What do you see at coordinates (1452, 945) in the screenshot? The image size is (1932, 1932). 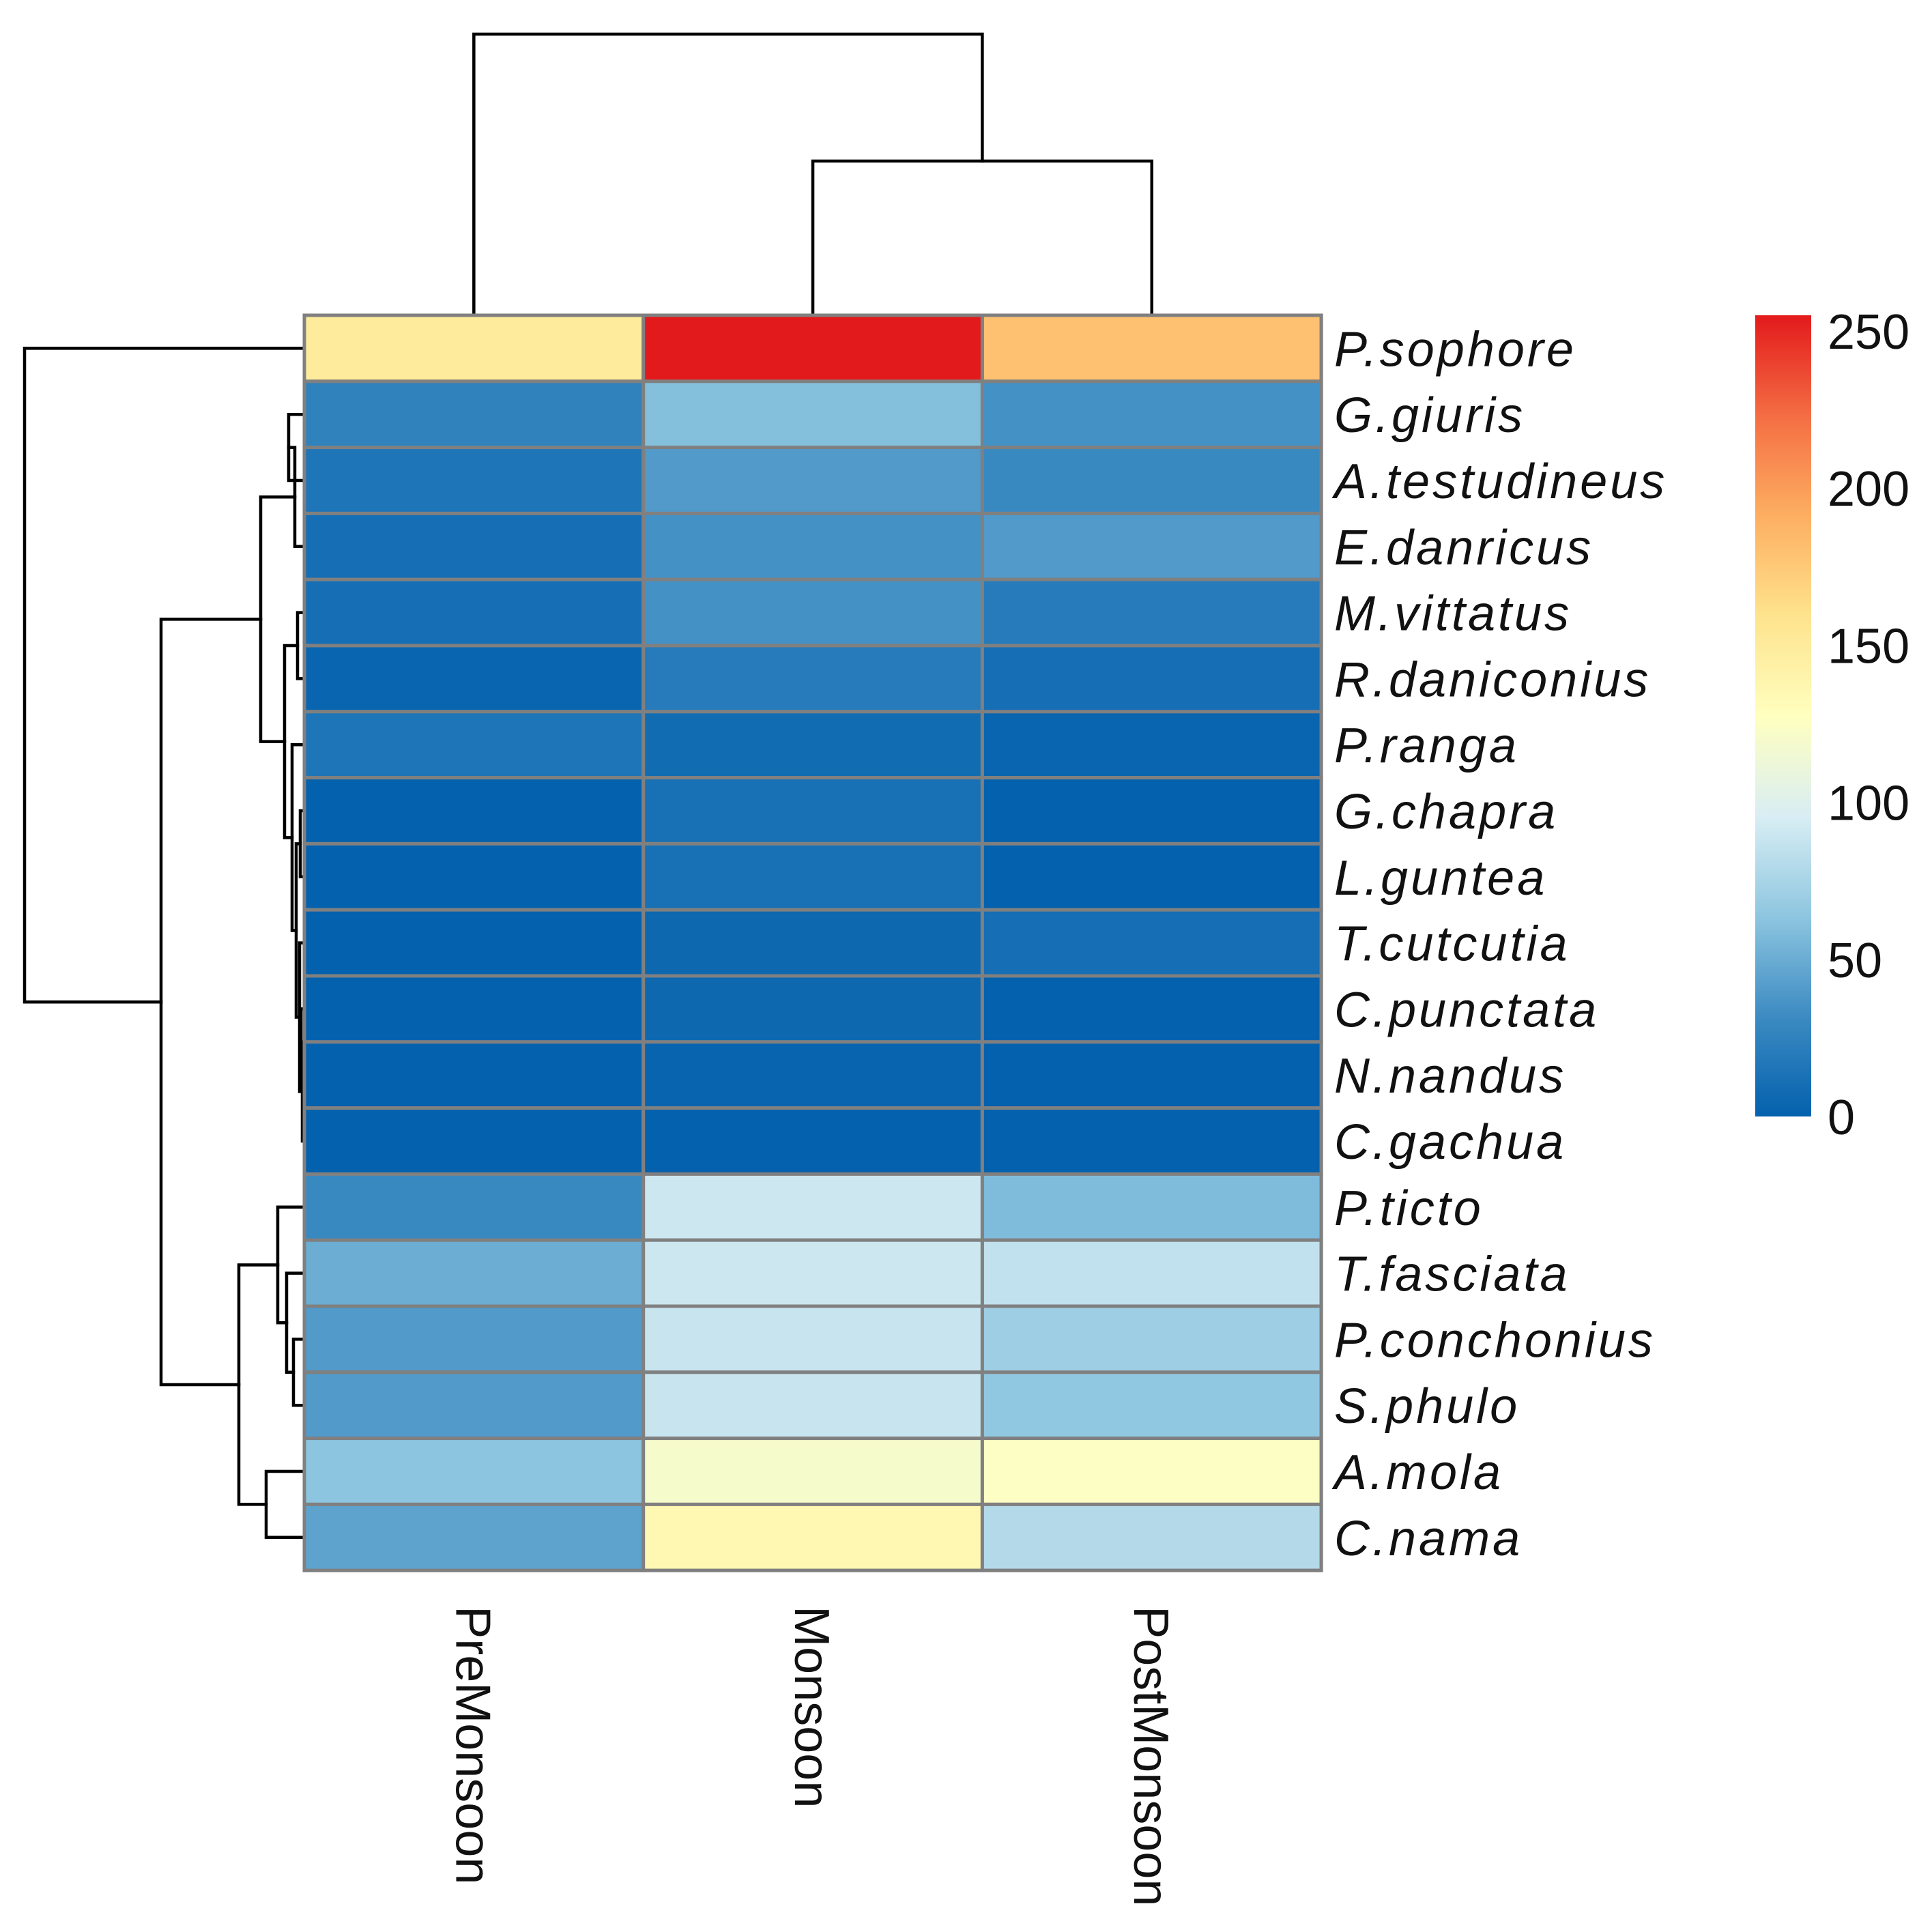 I see `row-label-t-cutcutia: T.cutcutia` at bounding box center [1452, 945].